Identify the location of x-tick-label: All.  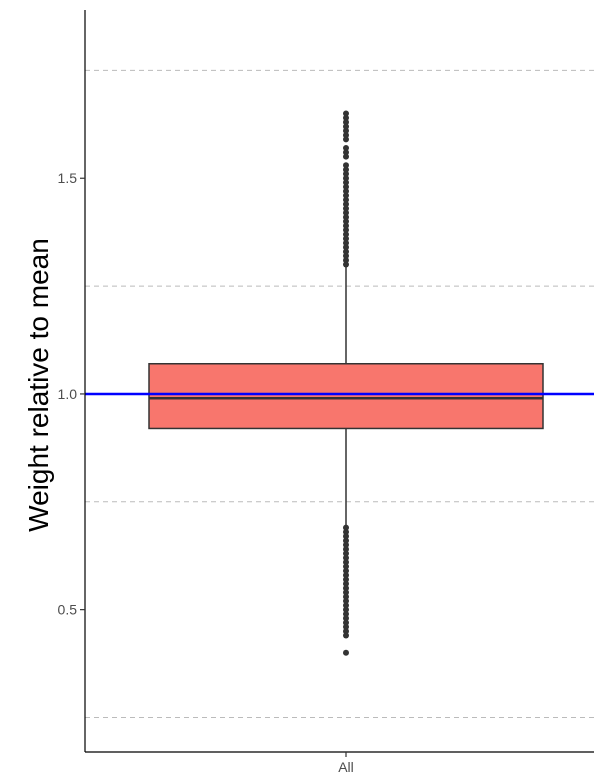
(346, 767).